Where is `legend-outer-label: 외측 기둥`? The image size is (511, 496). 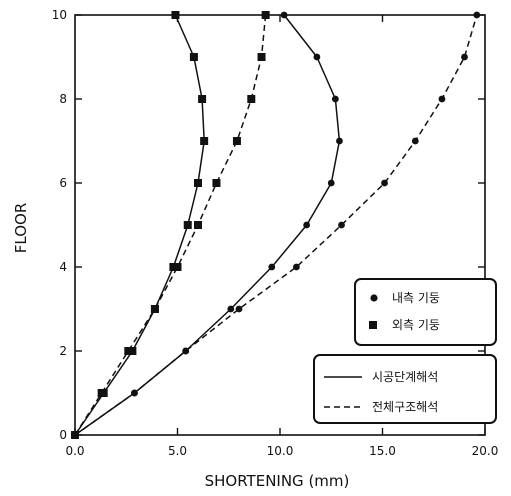 legend-outer-label: 외측 기둥 is located at coordinates (416, 325).